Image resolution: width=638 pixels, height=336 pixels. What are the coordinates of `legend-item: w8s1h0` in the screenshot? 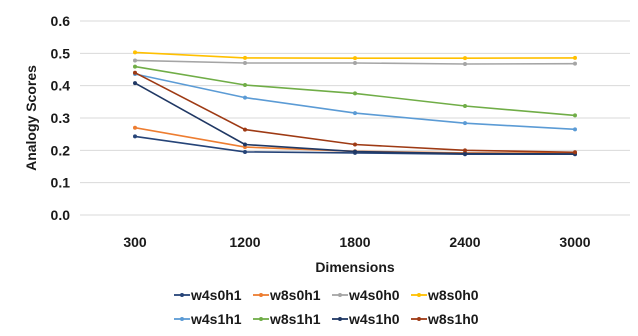 It's located at (445, 319).